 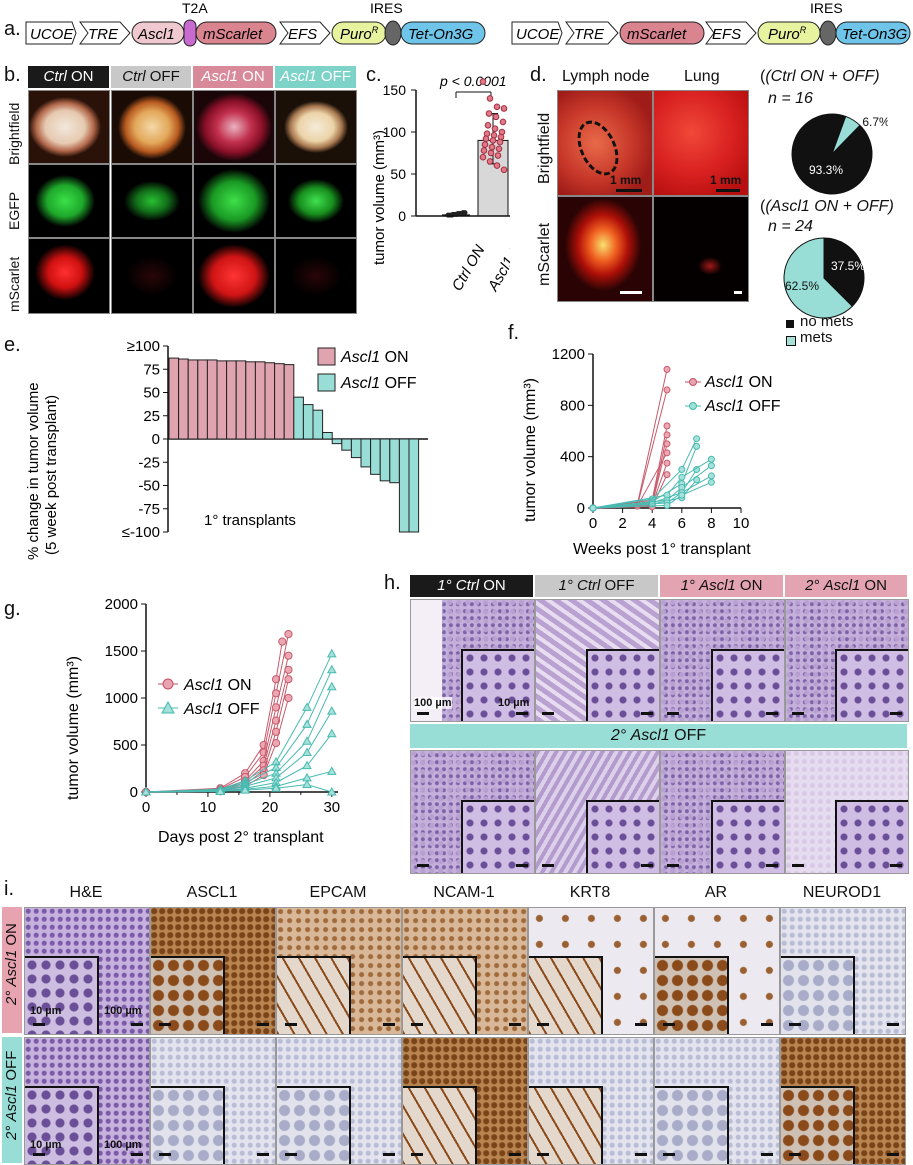 What do you see at coordinates (14, 210) in the screenshot?
I see `b-row-egfp: EGFP` at bounding box center [14, 210].